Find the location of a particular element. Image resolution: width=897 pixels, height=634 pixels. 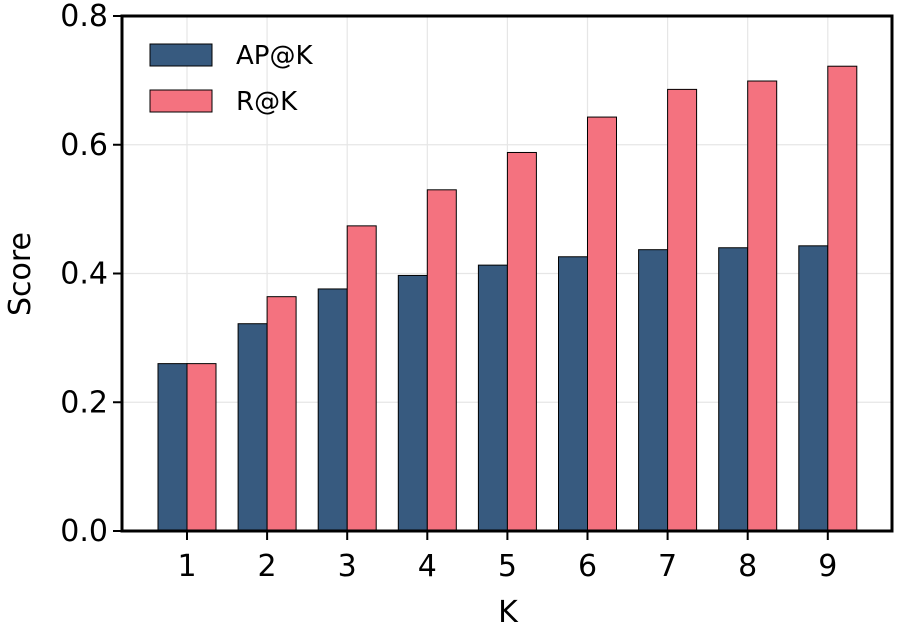

x-tick-label: 9 is located at coordinates (827, 566).